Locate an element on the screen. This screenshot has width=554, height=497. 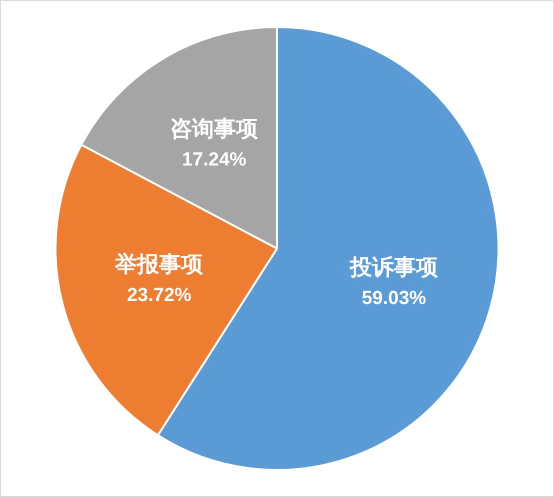
slice-label: 咨询事项 is located at coordinates (214, 129).